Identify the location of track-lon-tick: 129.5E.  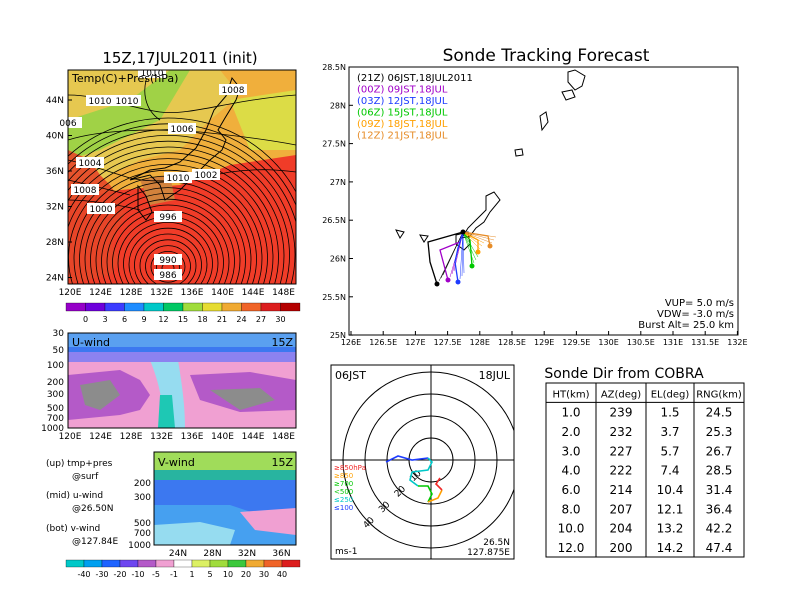
(576, 342).